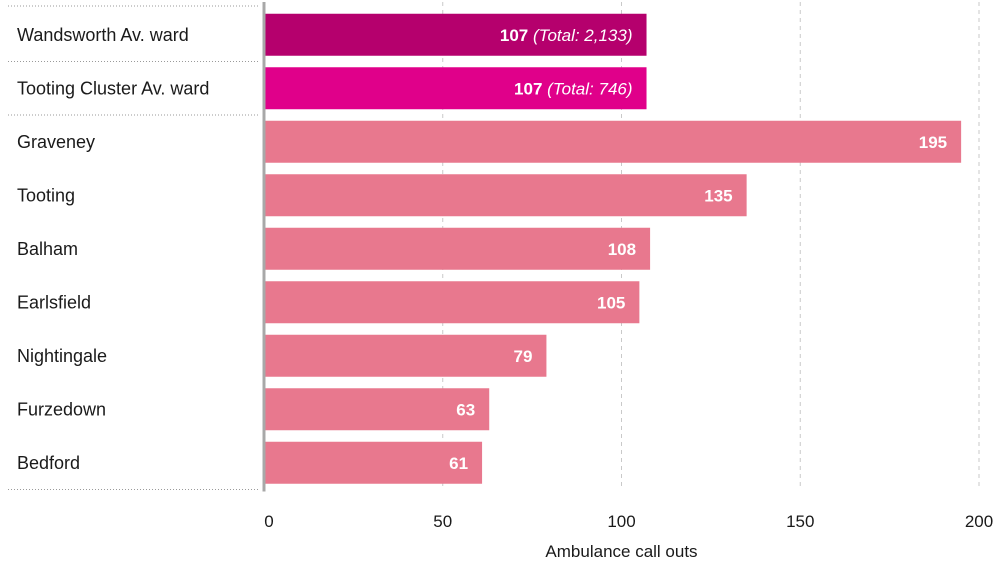 The width and height of the screenshot is (997, 563). I want to click on category-label: Tooting, so click(46, 195).